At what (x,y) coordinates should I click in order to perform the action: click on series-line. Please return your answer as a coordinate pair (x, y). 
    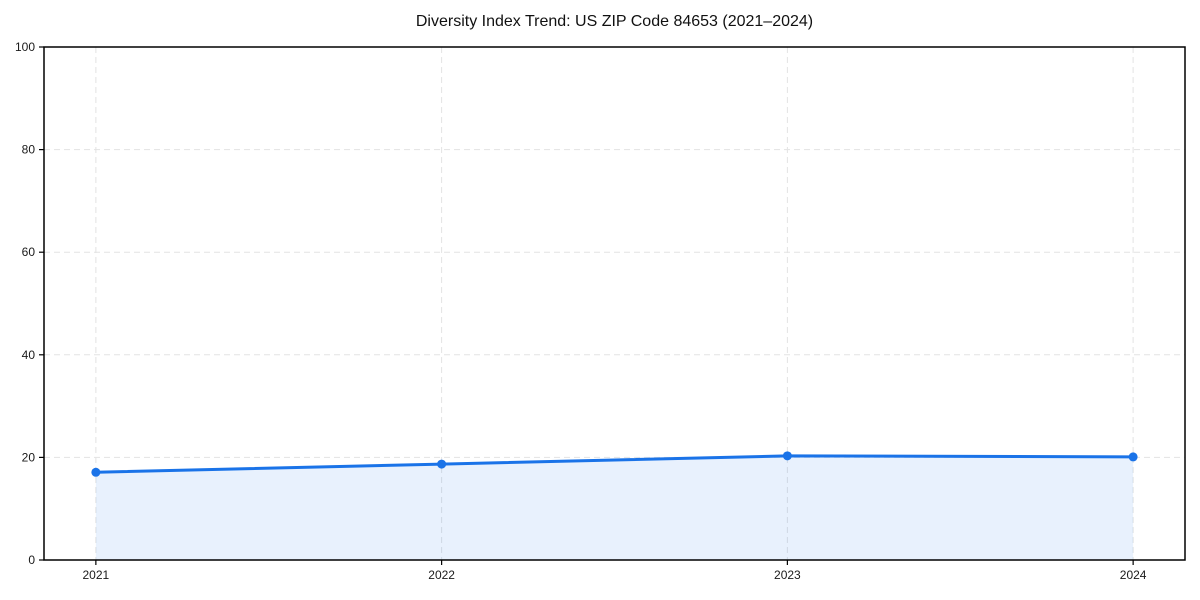
    Looking at the image, I should click on (614, 464).